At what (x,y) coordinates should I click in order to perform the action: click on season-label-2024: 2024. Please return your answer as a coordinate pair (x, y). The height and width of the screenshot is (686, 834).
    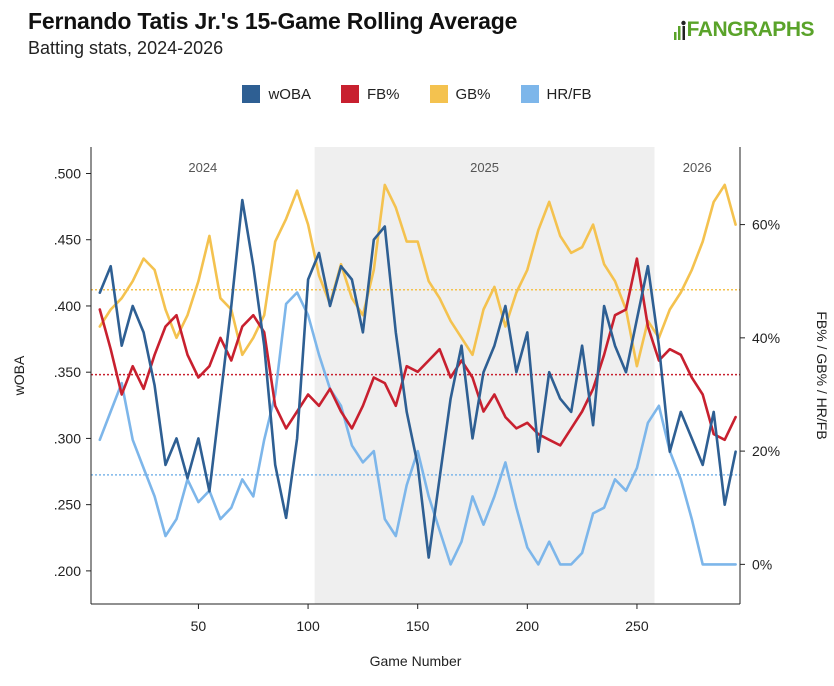
    Looking at the image, I should click on (202, 167).